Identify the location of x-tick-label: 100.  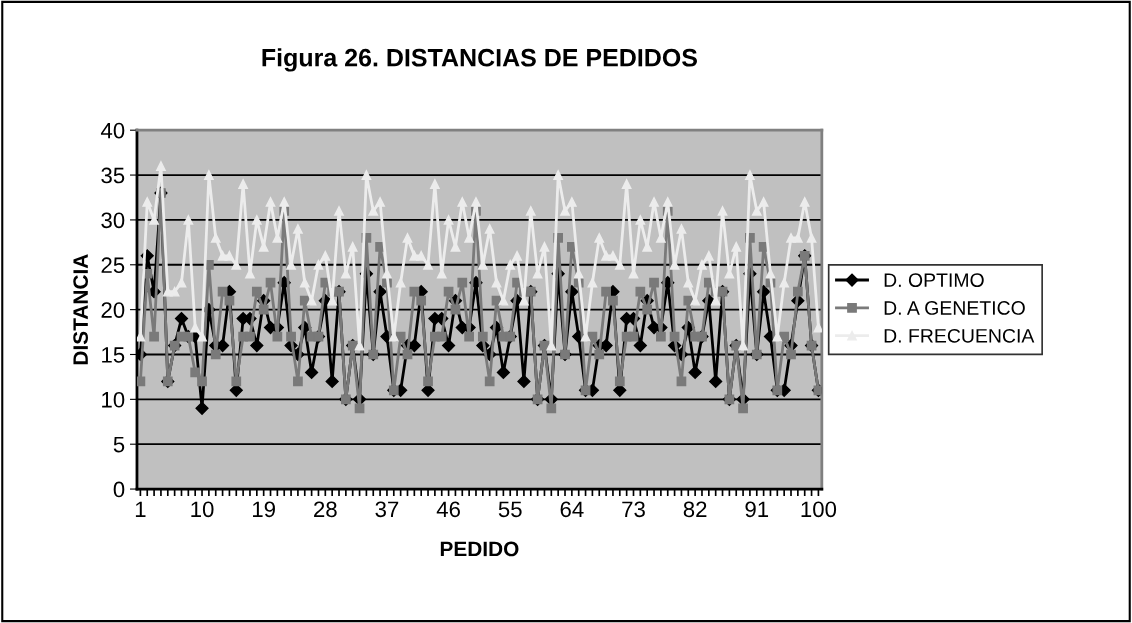
(819, 509).